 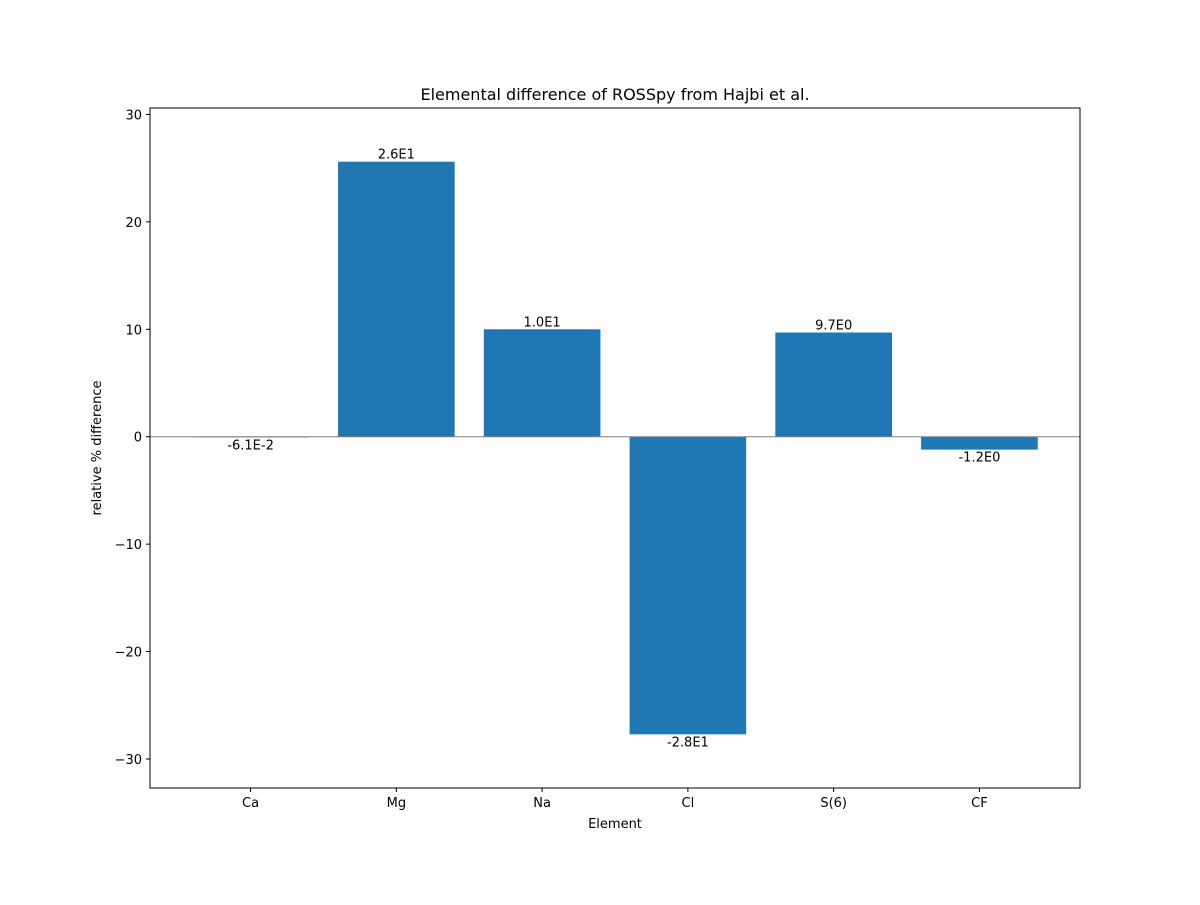 I want to click on y-tick-label: 10, so click(x=133, y=330).